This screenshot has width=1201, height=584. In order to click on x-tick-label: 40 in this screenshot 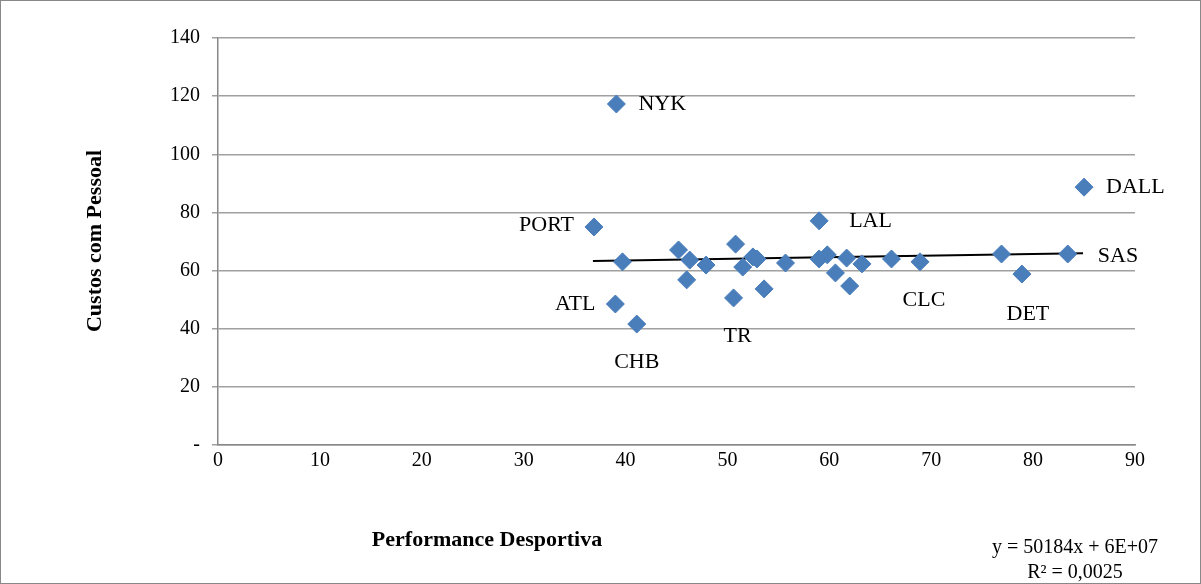, I will do `click(625, 459)`.